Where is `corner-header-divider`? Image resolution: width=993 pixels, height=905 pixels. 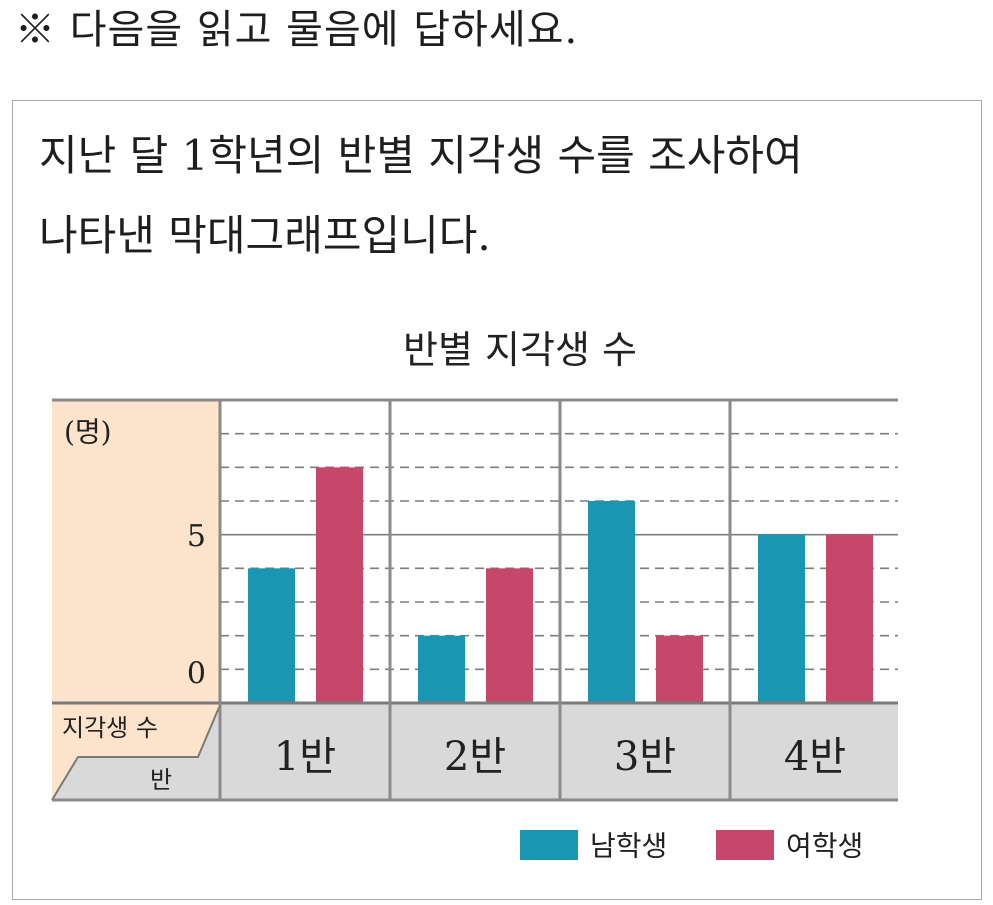 corner-header-divider is located at coordinates (136, 752).